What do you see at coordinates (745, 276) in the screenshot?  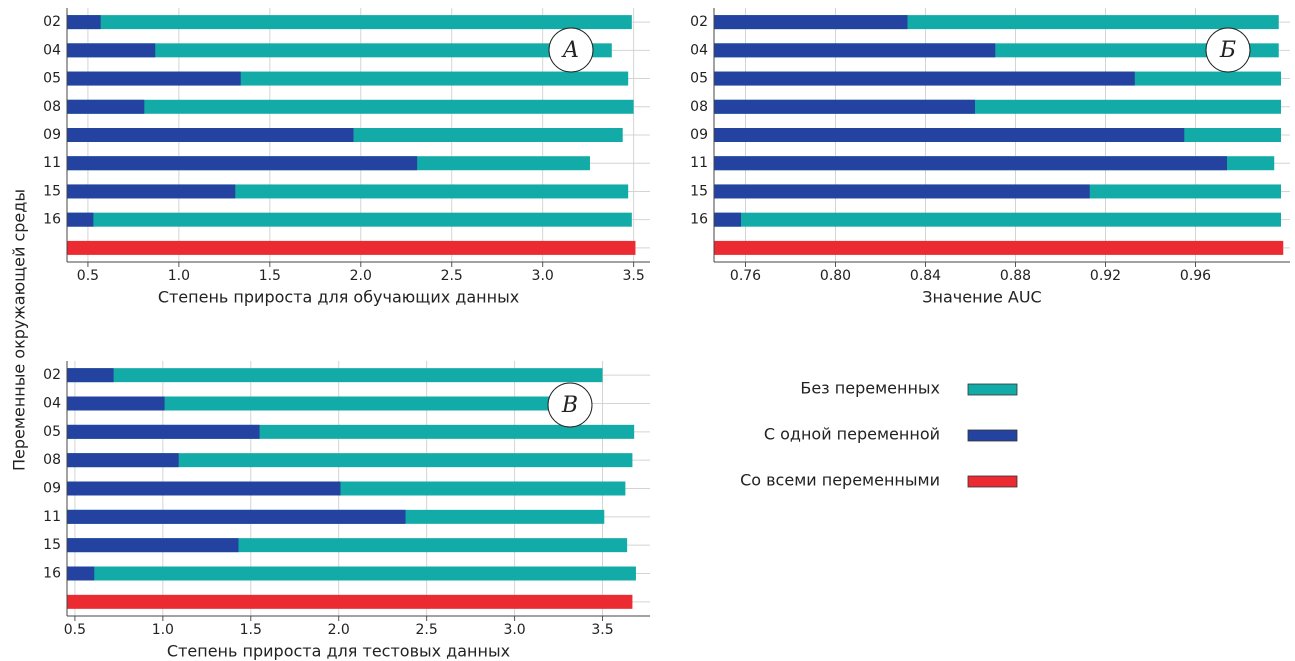 I see `x-tick-label: 0.76` at bounding box center [745, 276].